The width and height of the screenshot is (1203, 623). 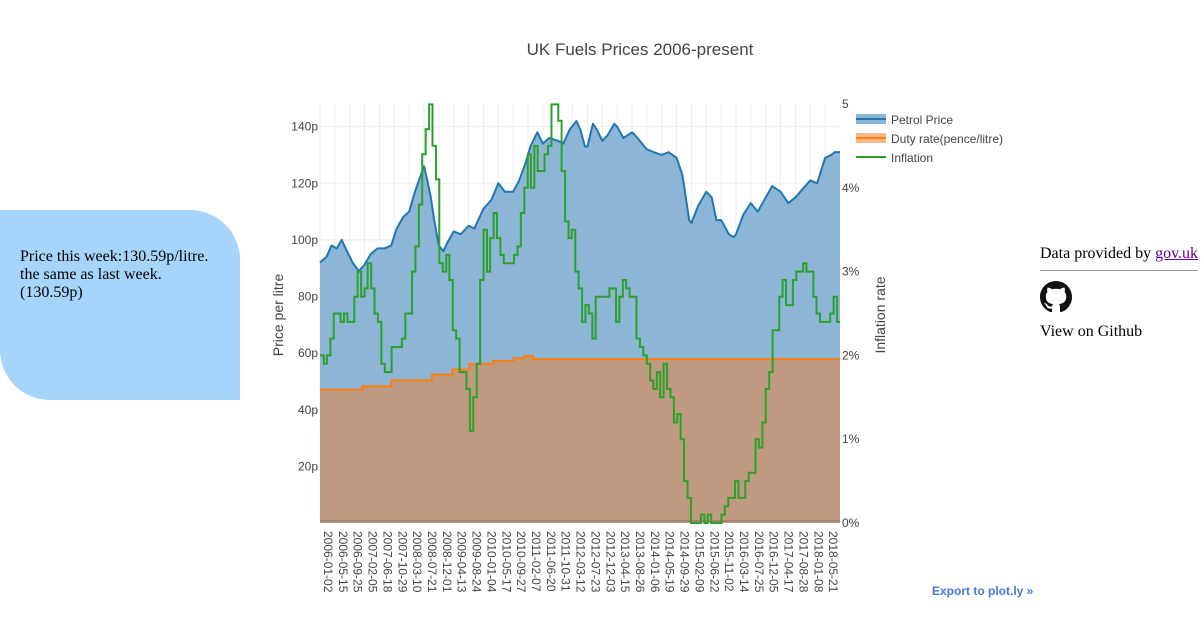 What do you see at coordinates (308, 297) in the screenshot?
I see `y-tick-label: 80p` at bounding box center [308, 297].